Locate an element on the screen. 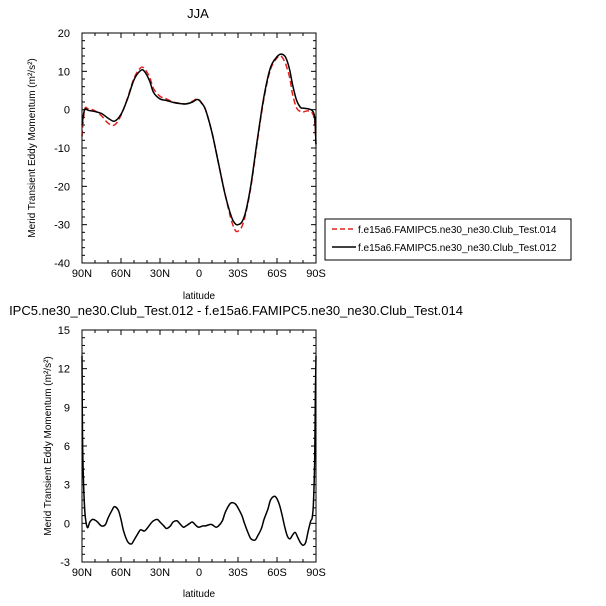  top-ytick-label: 0 is located at coordinates (67, 111).